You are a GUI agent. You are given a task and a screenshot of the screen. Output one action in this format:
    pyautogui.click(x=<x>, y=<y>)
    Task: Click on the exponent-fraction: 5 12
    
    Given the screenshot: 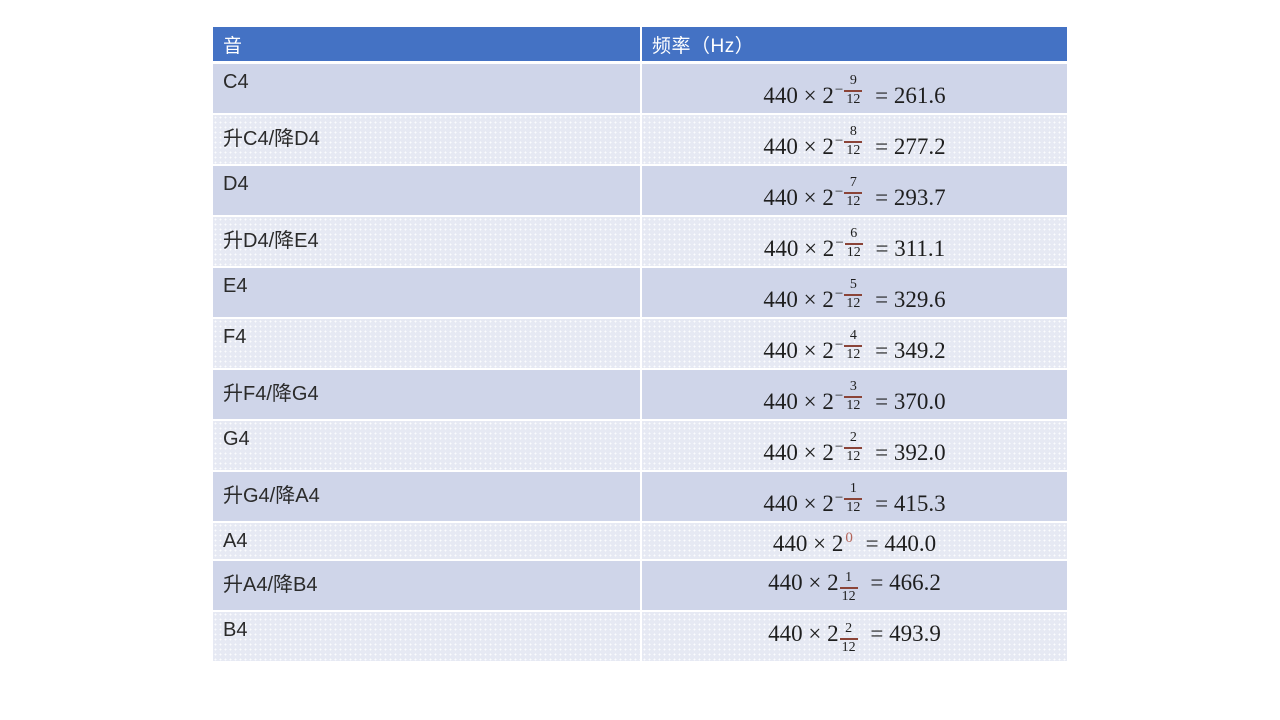 What is the action you would take?
    pyautogui.click(x=853, y=294)
    